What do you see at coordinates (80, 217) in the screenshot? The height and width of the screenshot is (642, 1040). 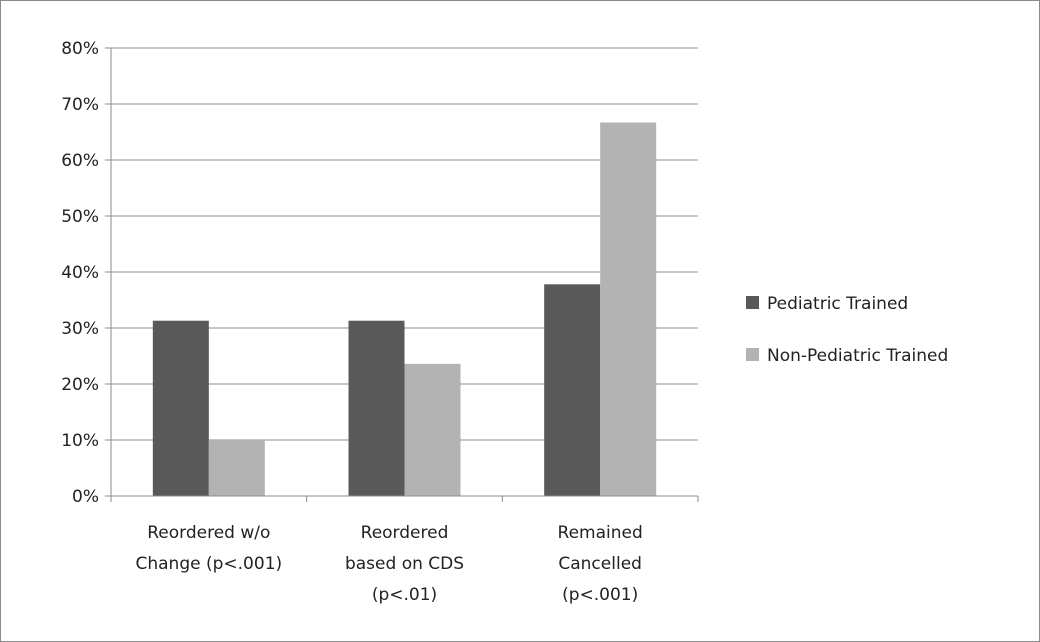 I see `y-tick-label: 50%` at bounding box center [80, 217].